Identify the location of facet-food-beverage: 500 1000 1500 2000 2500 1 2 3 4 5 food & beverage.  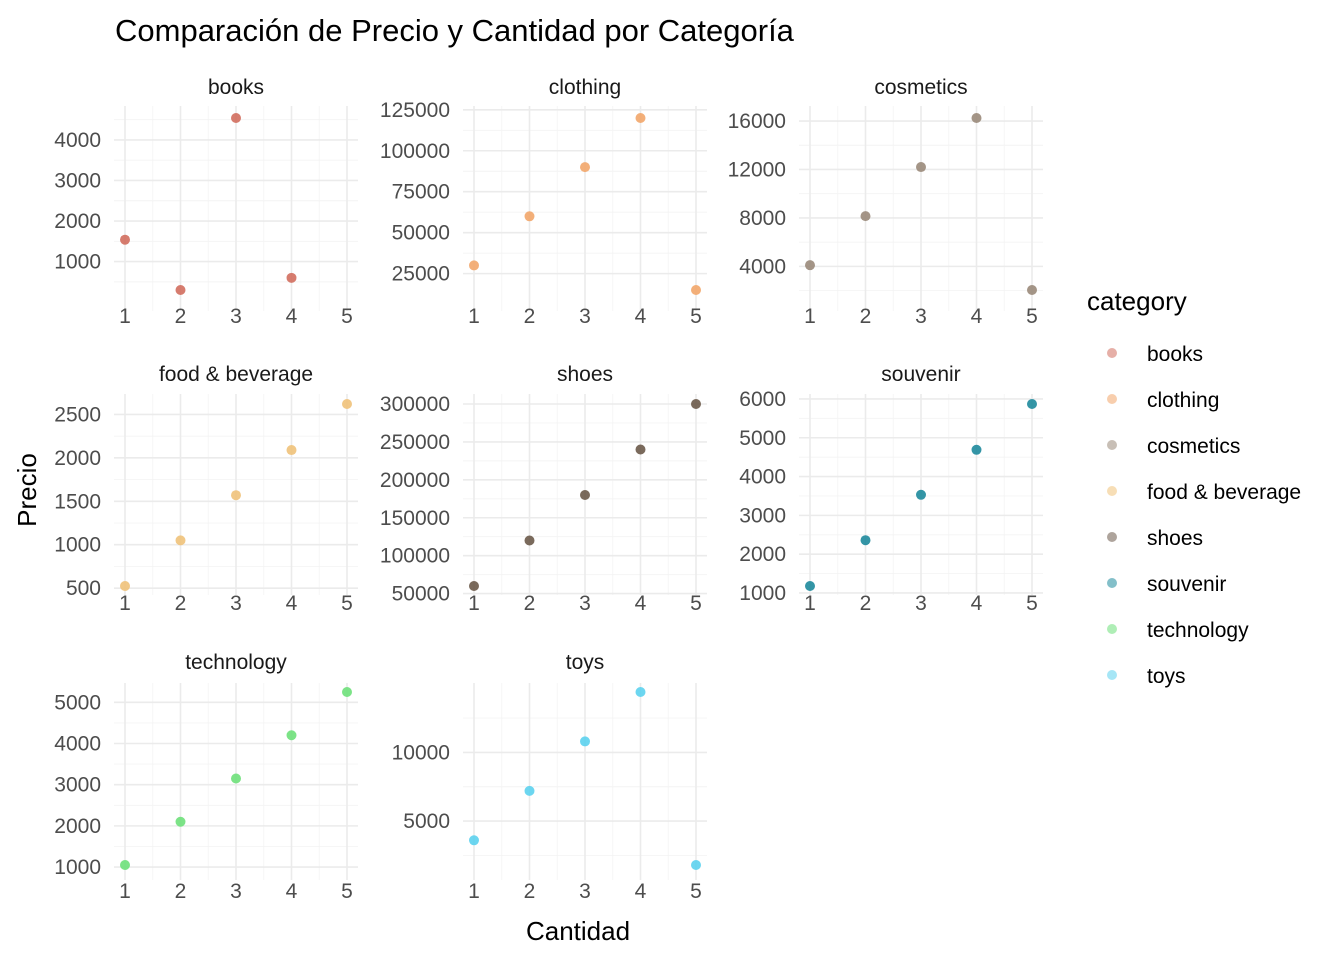
(206, 489).